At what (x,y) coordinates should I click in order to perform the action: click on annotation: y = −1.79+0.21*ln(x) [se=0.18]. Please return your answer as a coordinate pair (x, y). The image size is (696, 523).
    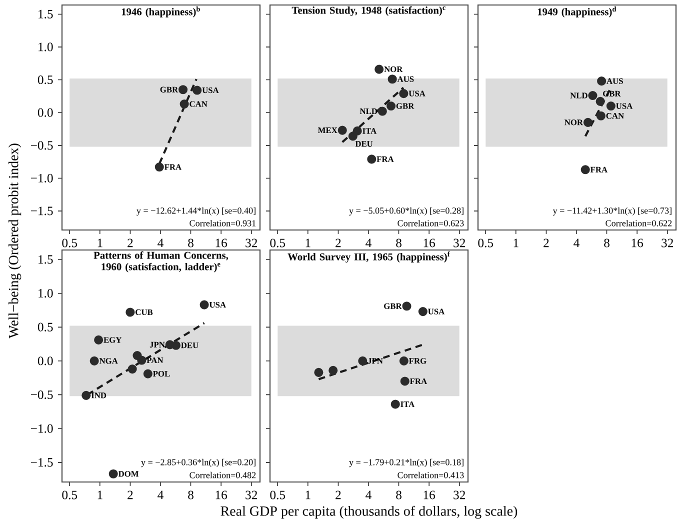
    Looking at the image, I should click on (406, 463).